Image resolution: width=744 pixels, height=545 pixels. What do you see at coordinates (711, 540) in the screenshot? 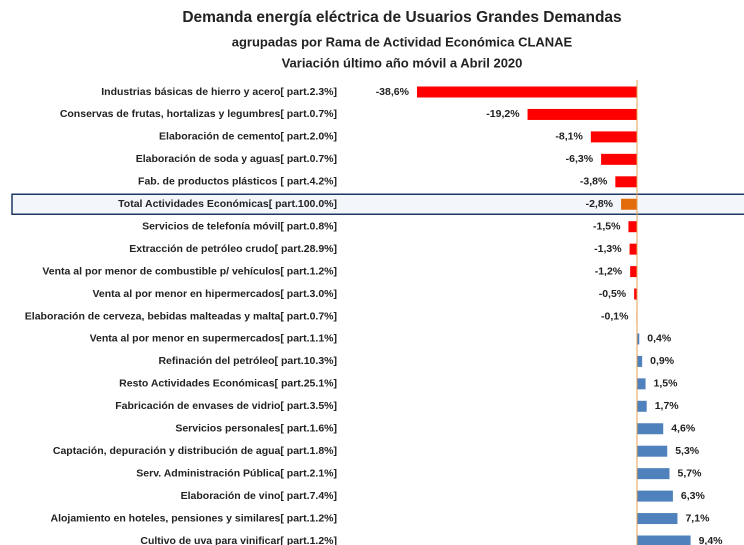
I see `value-label: 9,4%` at bounding box center [711, 540].